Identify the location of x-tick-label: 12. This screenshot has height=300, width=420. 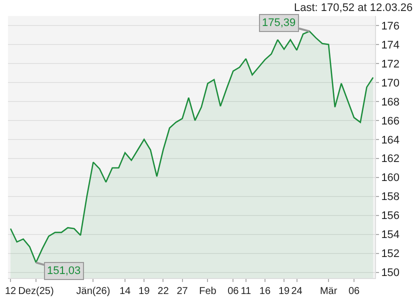
(10, 291).